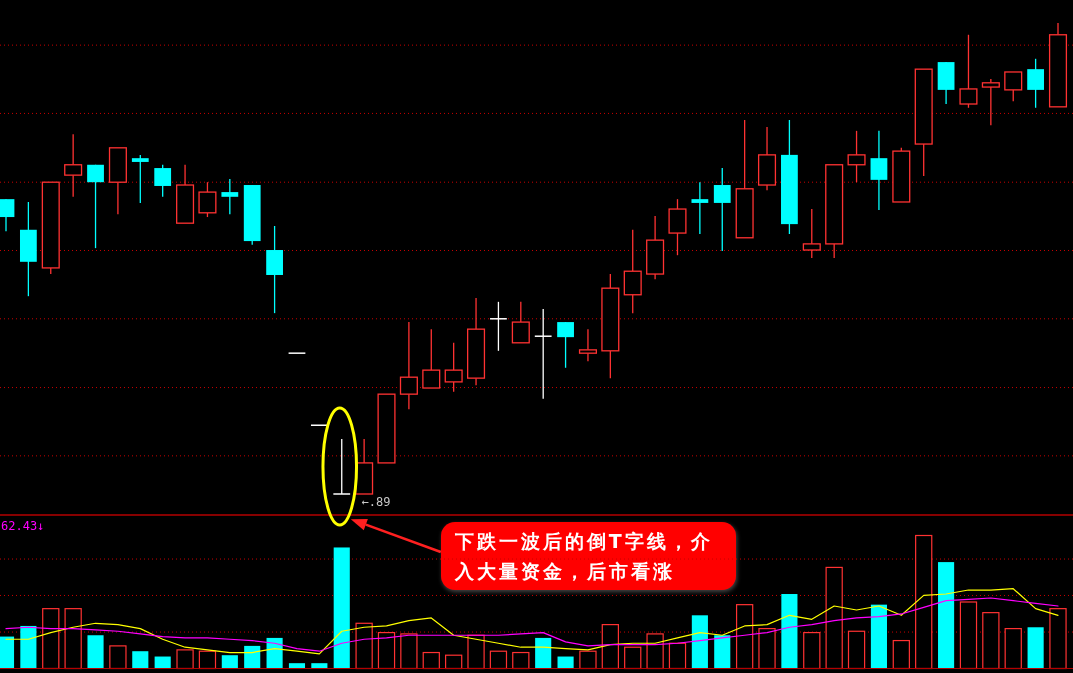 This screenshot has width=1073, height=673. What do you see at coordinates (376, 502) in the screenshot?
I see `annotation: ←.89` at bounding box center [376, 502].